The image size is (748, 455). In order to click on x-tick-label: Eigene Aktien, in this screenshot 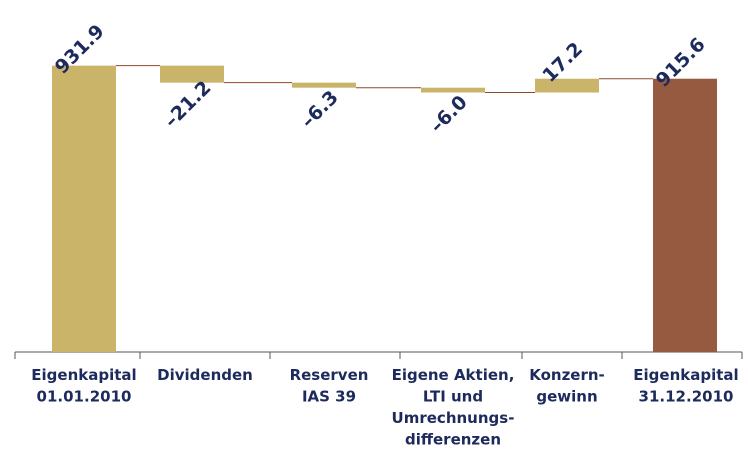, I will do `click(453, 375)`.